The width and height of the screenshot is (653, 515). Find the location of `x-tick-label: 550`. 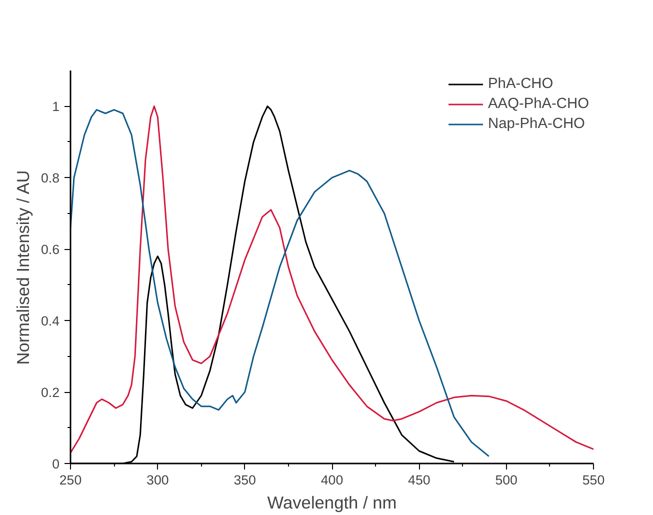

x-tick-label: 550 is located at coordinates (593, 480).